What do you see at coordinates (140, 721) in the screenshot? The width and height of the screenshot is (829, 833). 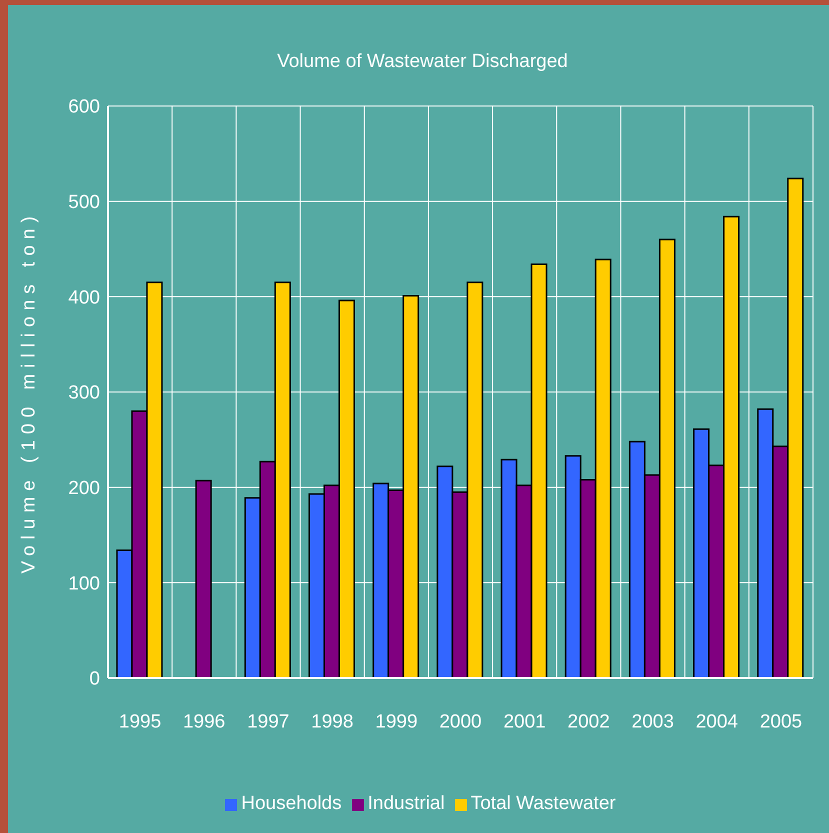 I see `x-tick-label: 1995` at bounding box center [140, 721].